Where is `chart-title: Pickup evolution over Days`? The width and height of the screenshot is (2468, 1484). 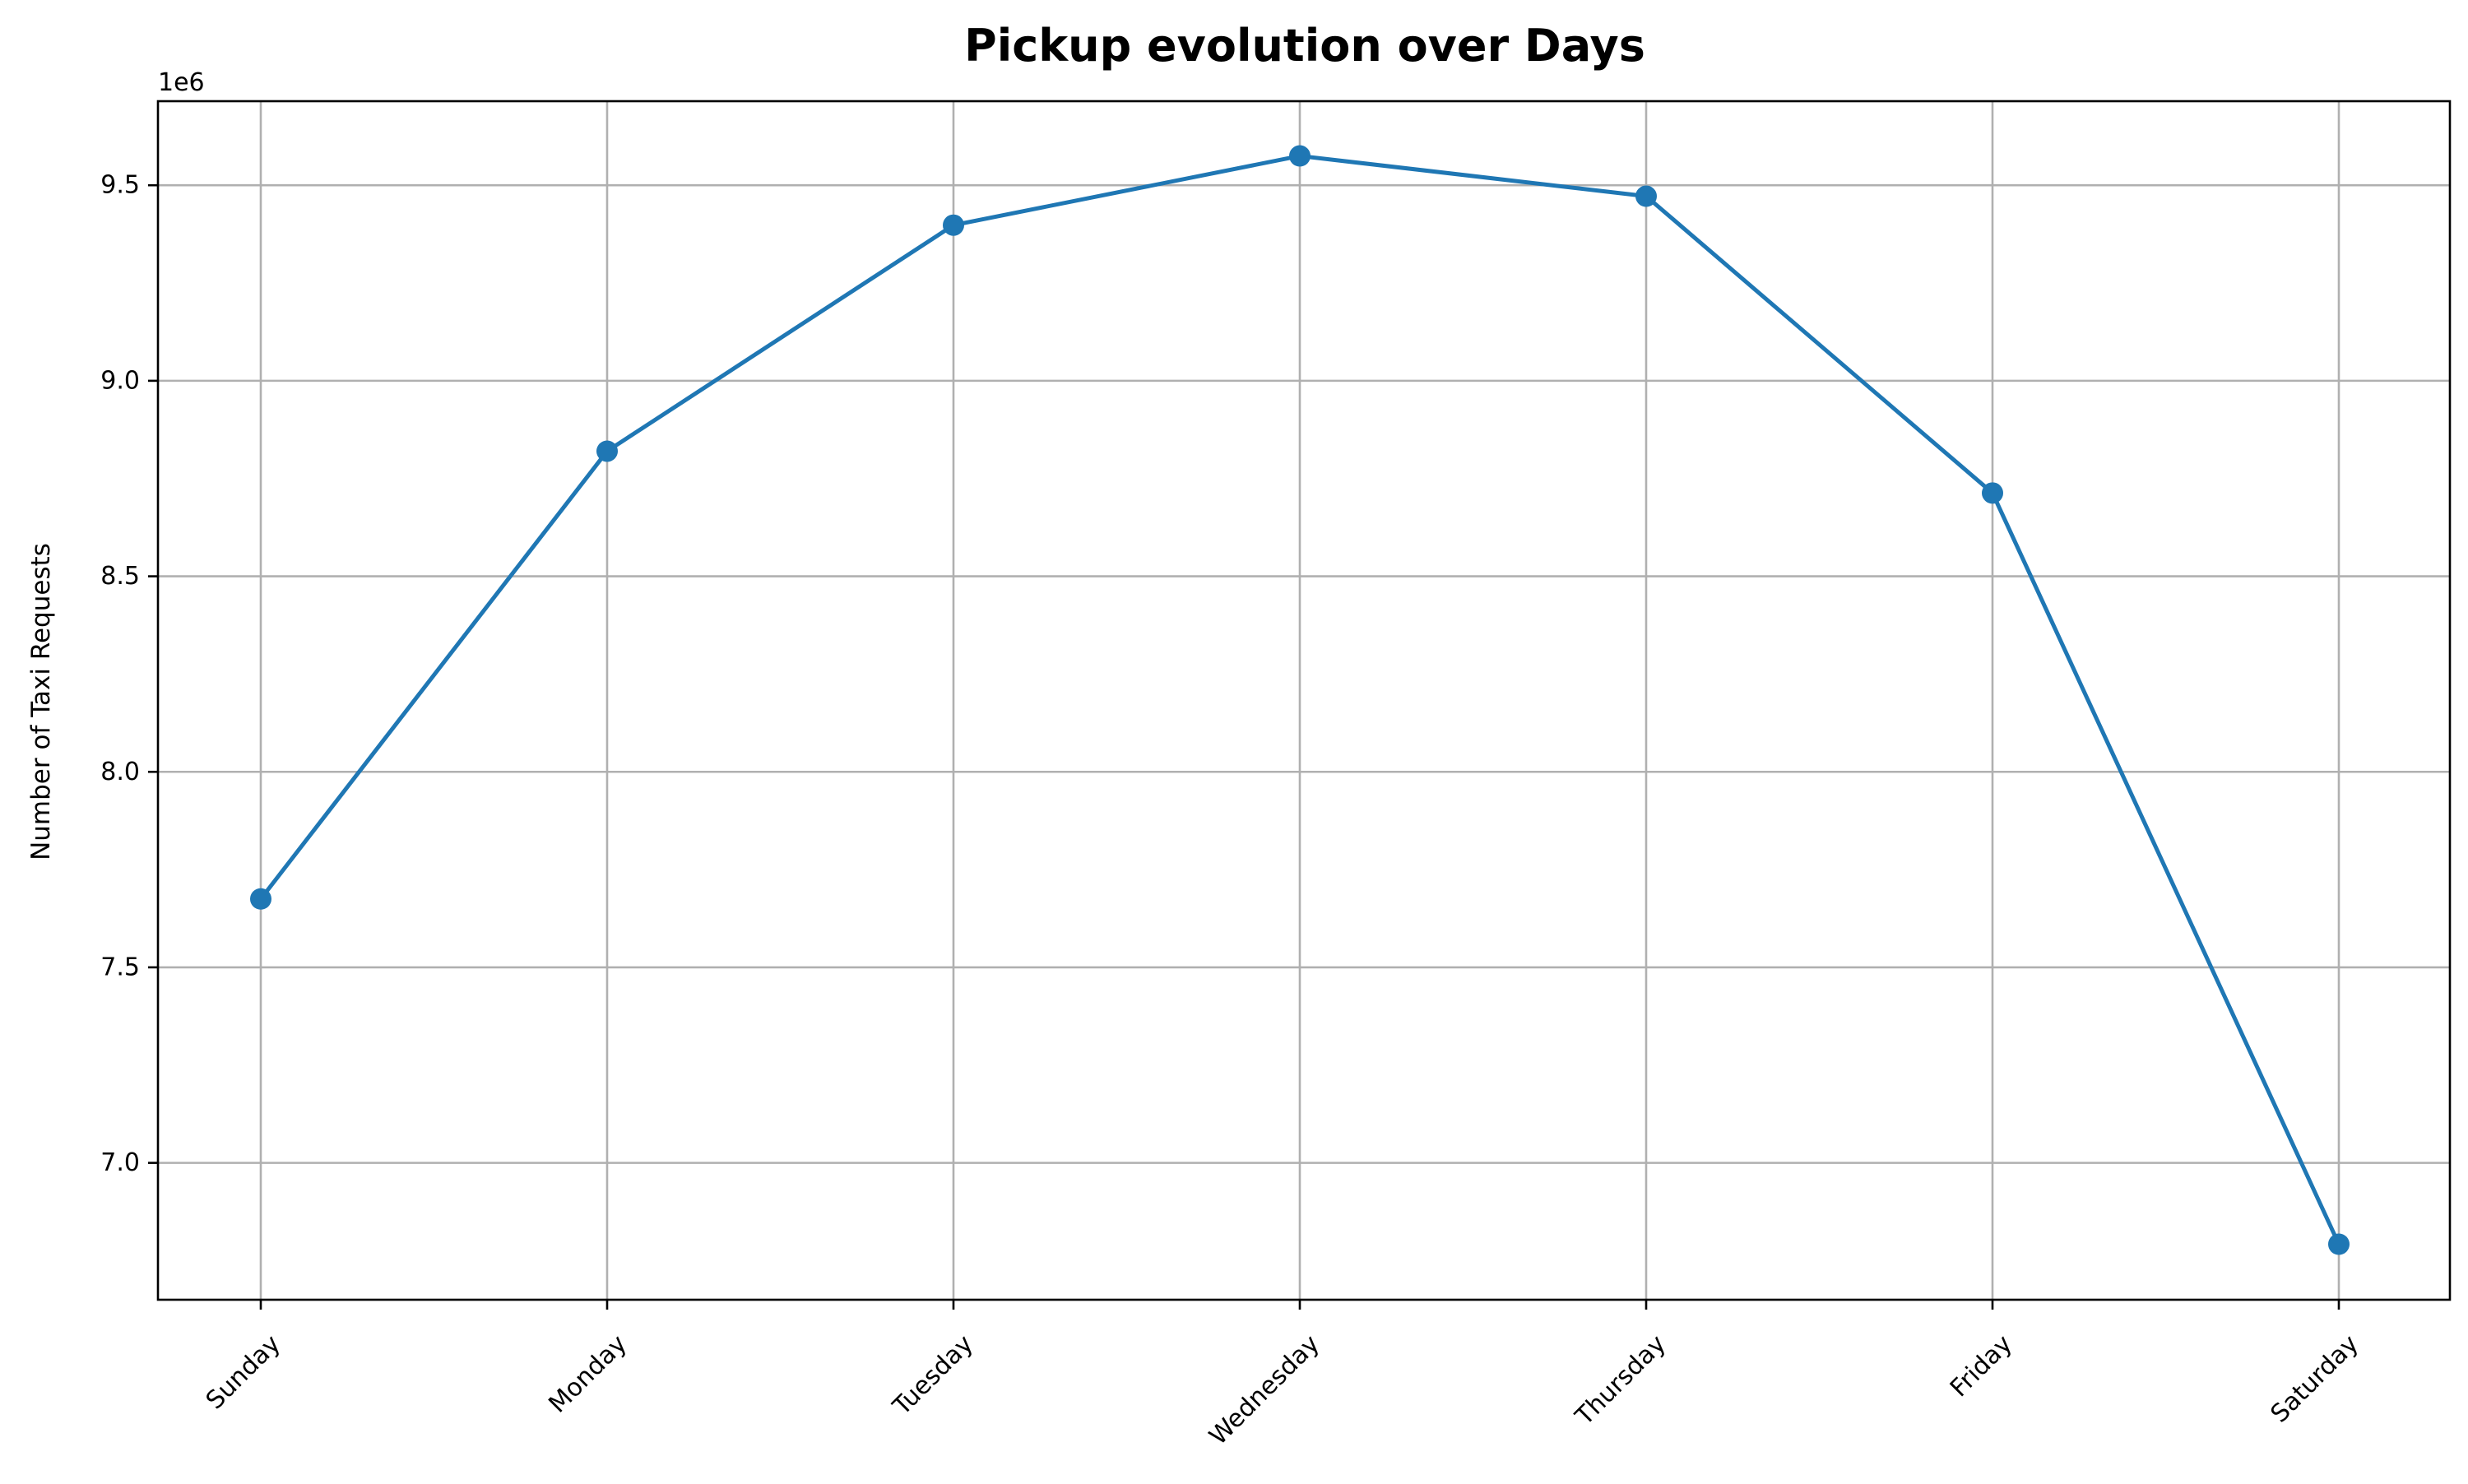
chart-title: Pickup evolution over Days is located at coordinates (1304, 46).